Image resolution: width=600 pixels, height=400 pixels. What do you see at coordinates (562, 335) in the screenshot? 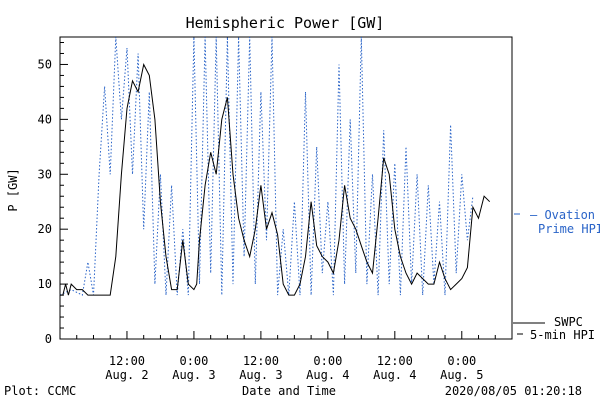
I see `legend-swpc-line2: 5-min HPI` at bounding box center [562, 335].